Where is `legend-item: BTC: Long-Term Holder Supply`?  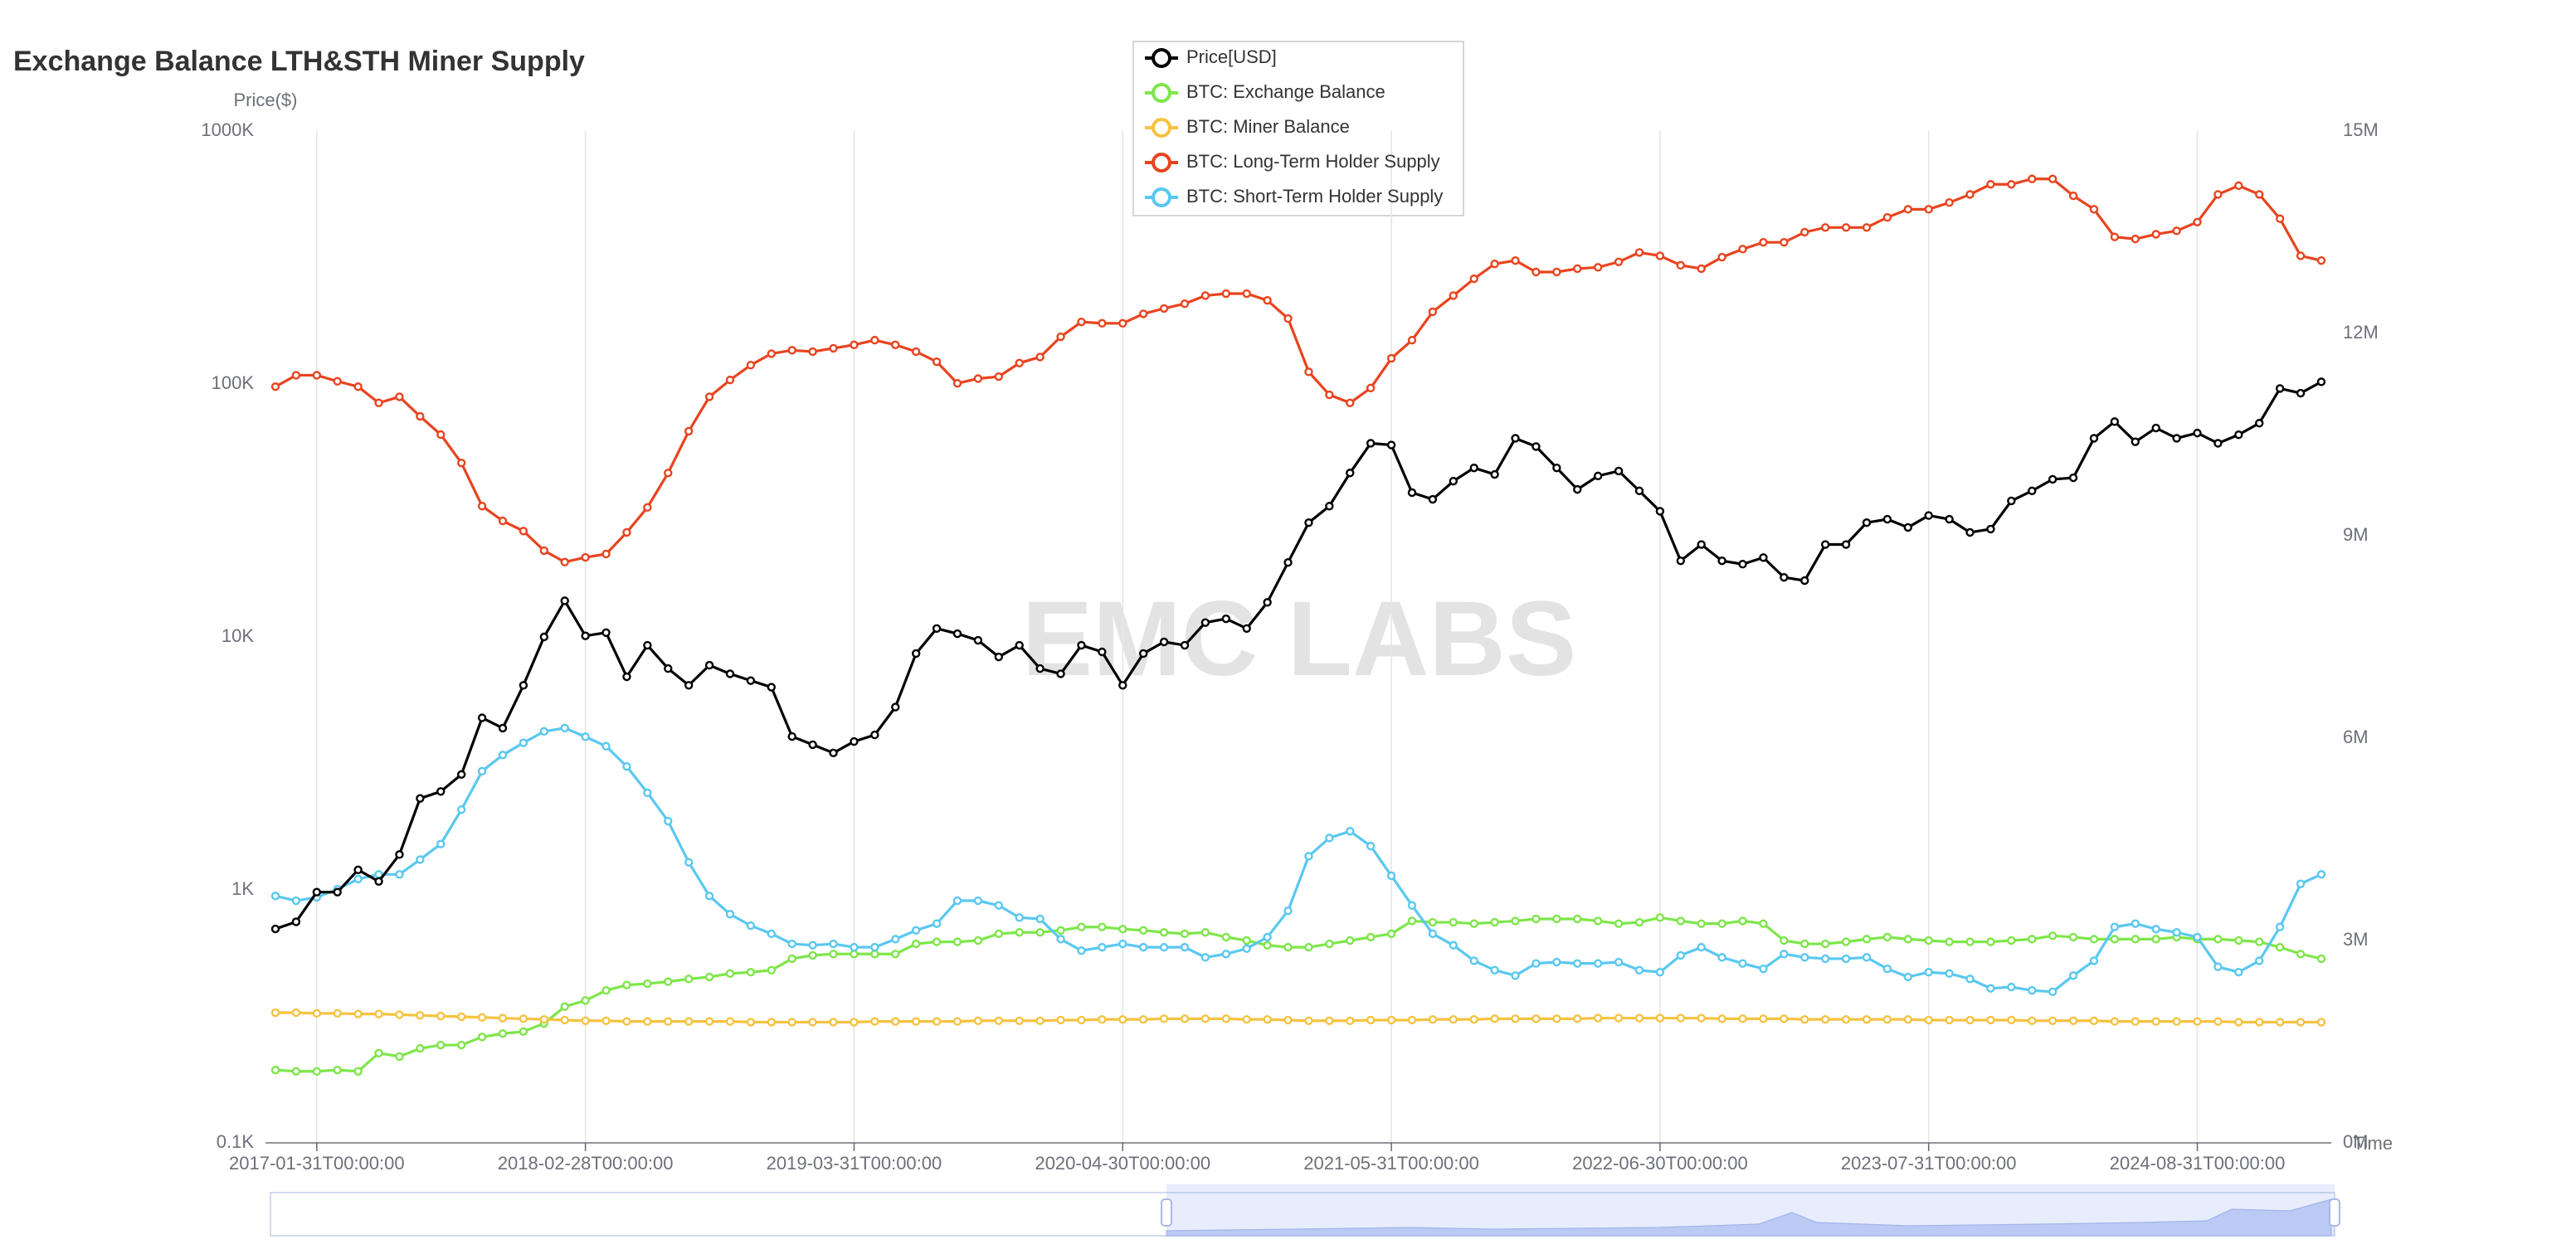 legend-item: BTC: Long-Term Holder Supply is located at coordinates (1292, 162).